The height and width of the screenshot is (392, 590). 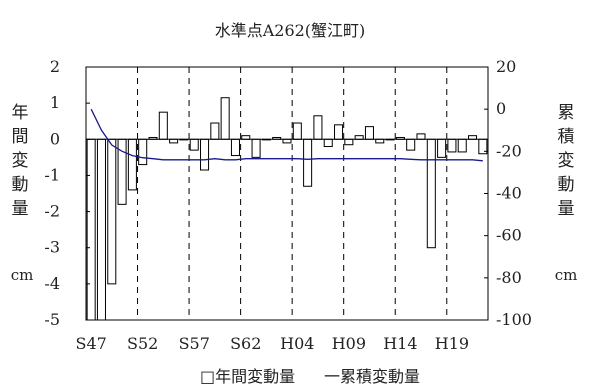 I want to click on left-tick-label: 2, so click(x=55, y=66).